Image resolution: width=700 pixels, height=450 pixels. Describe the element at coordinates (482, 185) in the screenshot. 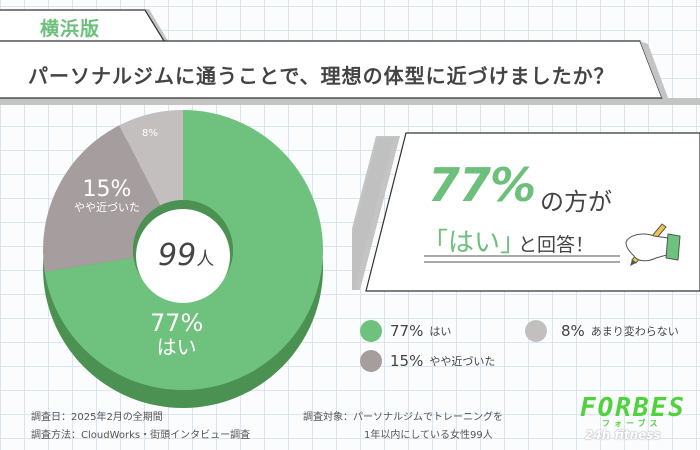

I see `headline-percent: 77%` at that location.